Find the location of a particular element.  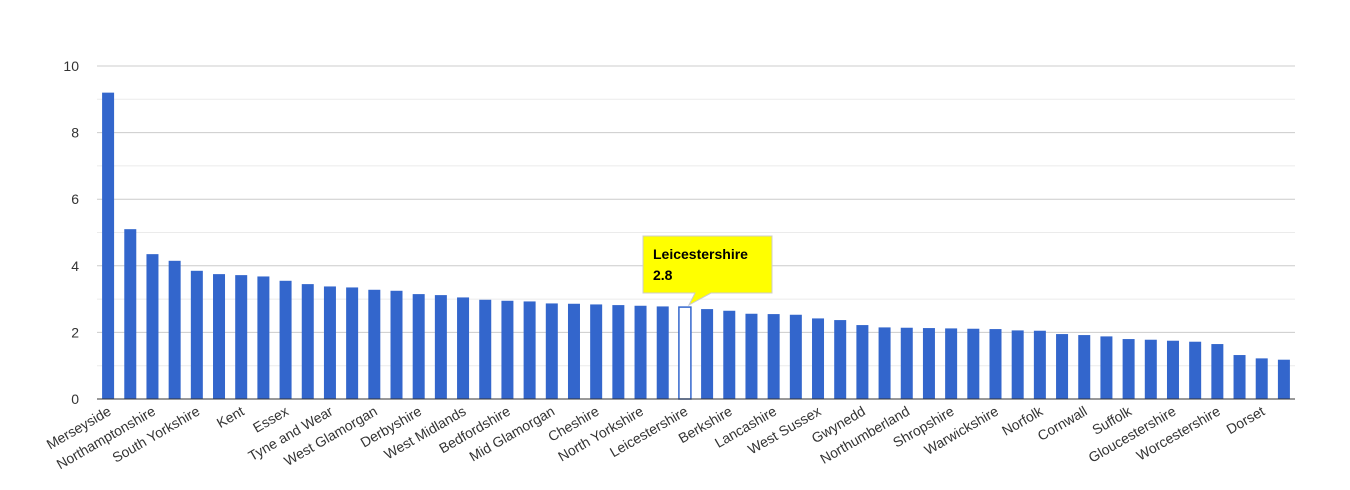

y-tick-label: 2 is located at coordinates (75, 332).